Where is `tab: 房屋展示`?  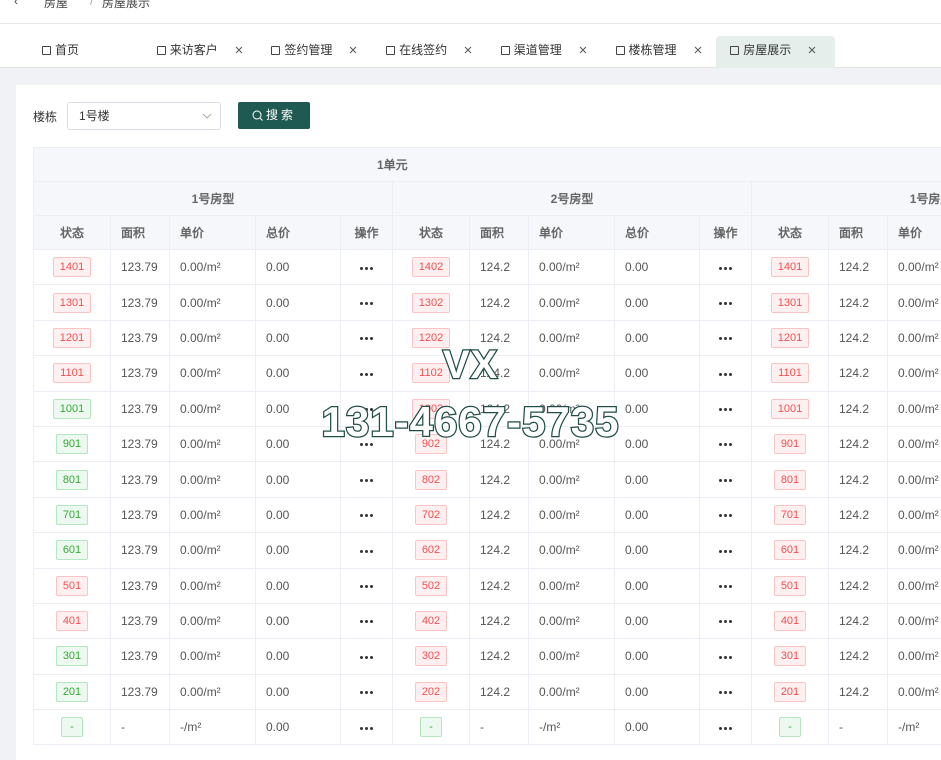 tab: 房屋展示 is located at coordinates (776, 52).